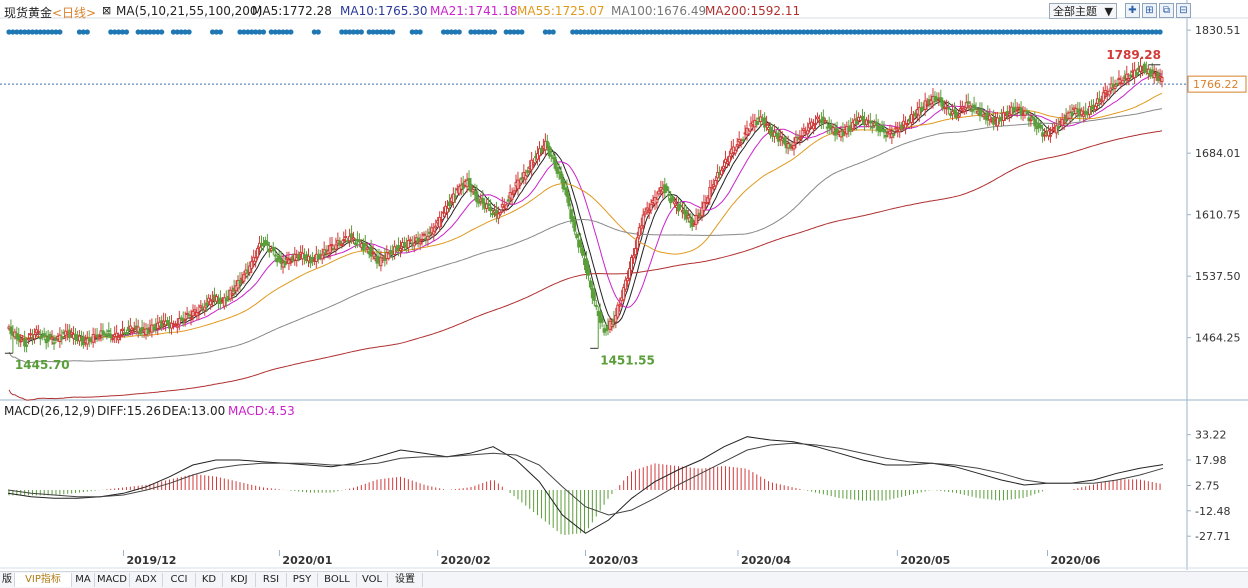 Image resolution: width=1248 pixels, height=588 pixels. Describe the element at coordinates (107, 10) in the screenshot. I see `ma-config-icon: ⊠` at that location.